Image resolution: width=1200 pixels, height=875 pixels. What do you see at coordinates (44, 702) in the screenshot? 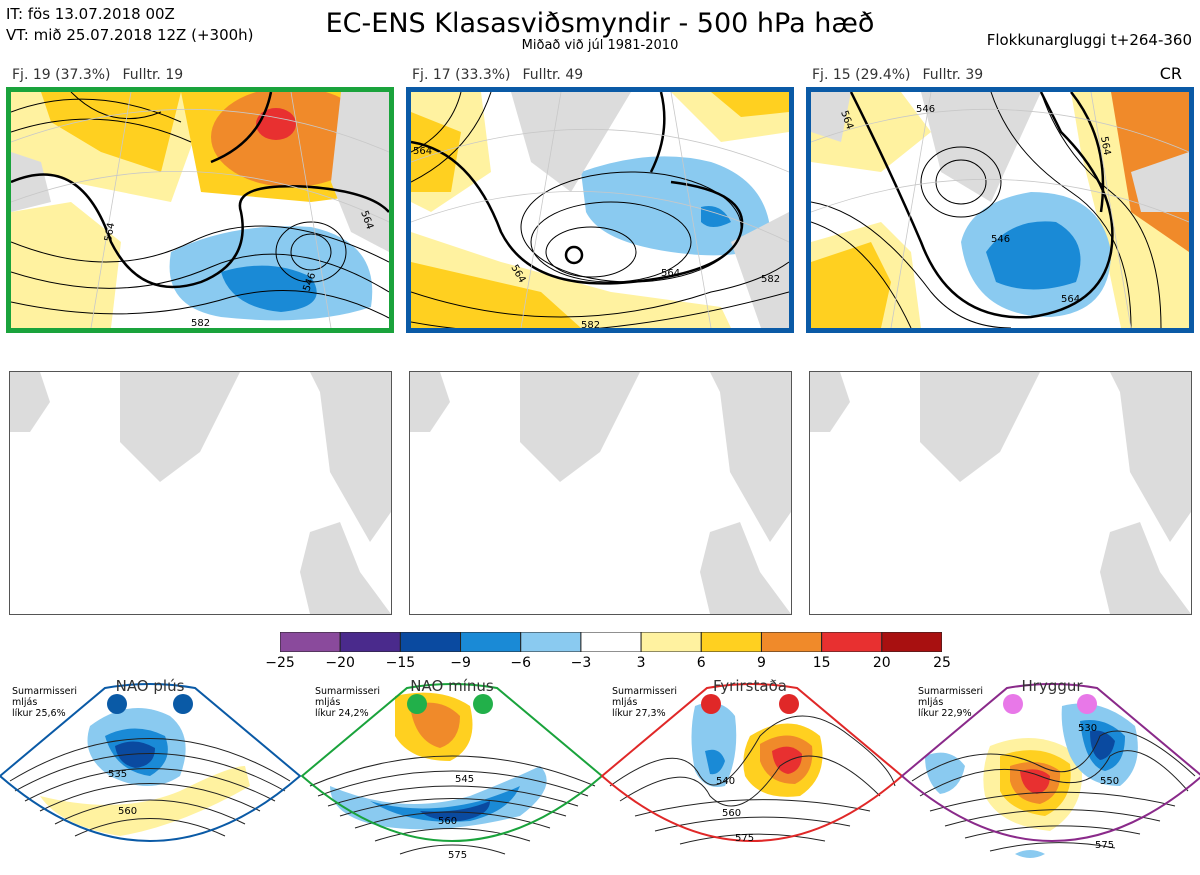
I see `regime-nao-plus-info: Sumarmisseri mljás líkur 25,6%` at bounding box center [44, 702].